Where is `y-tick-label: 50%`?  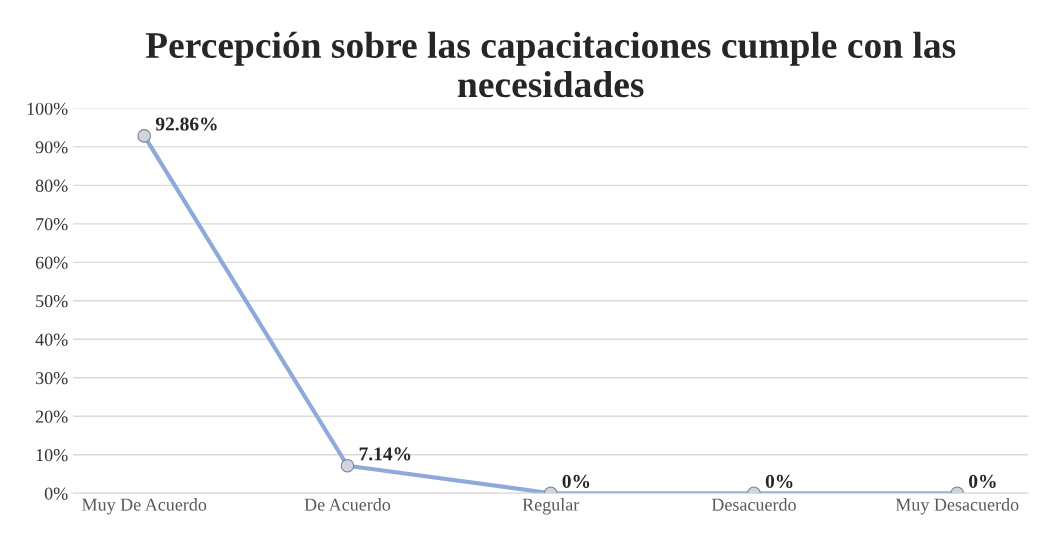 y-tick-label: 50% is located at coordinates (52, 301).